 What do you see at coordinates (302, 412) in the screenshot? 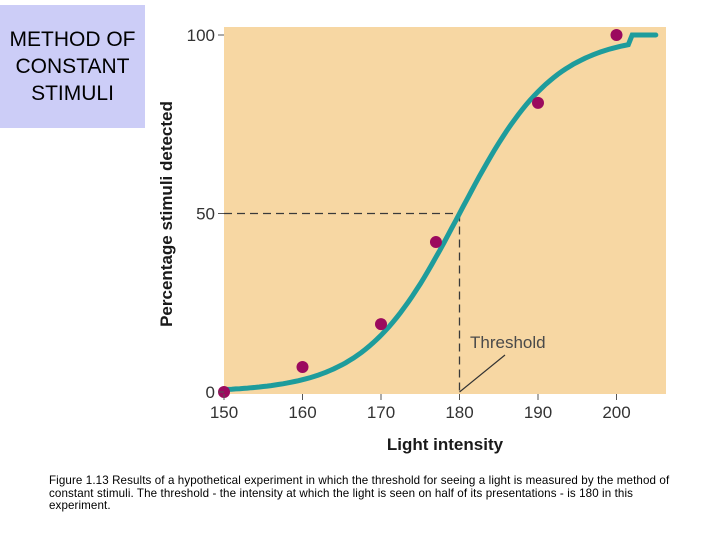
I see `x-tick-label: 160` at bounding box center [302, 412].